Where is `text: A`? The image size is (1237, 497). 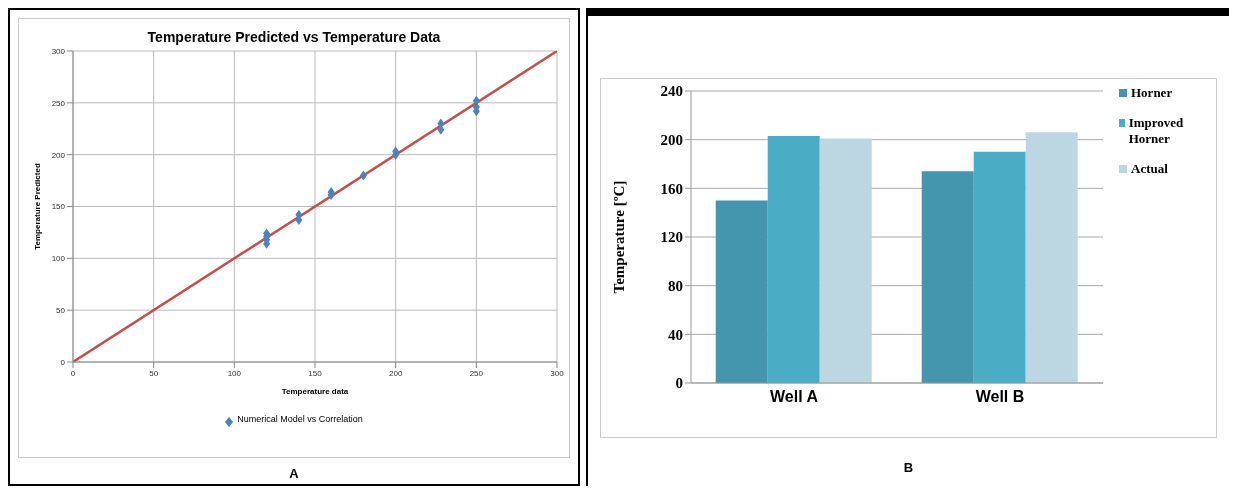 text: A is located at coordinates (294, 473).